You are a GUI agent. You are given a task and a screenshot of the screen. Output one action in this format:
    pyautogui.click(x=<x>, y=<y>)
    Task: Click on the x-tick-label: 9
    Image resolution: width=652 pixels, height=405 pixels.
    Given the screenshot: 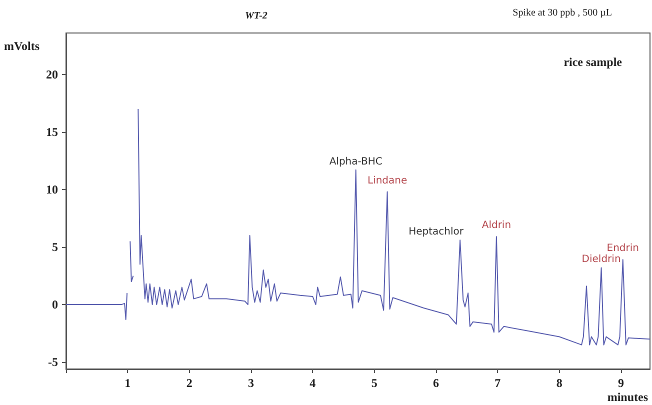 What is the action you would take?
    pyautogui.click(x=621, y=383)
    